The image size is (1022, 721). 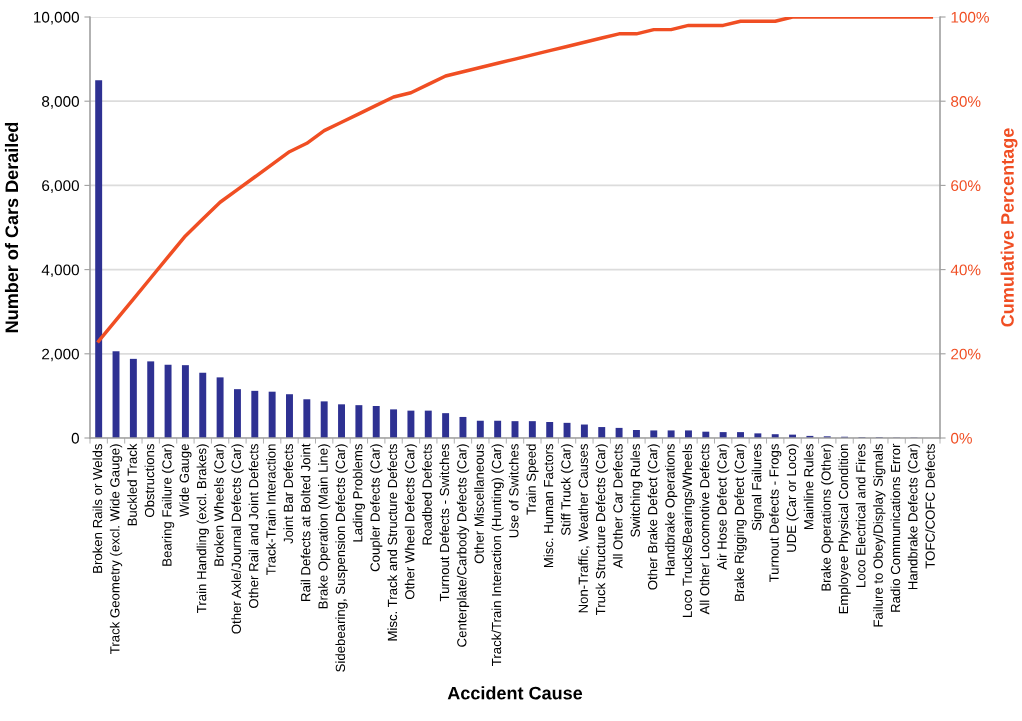 What do you see at coordinates (775, 513) in the screenshot?
I see `x-tick-label: Turnout Defects - Frogs` at bounding box center [775, 513].